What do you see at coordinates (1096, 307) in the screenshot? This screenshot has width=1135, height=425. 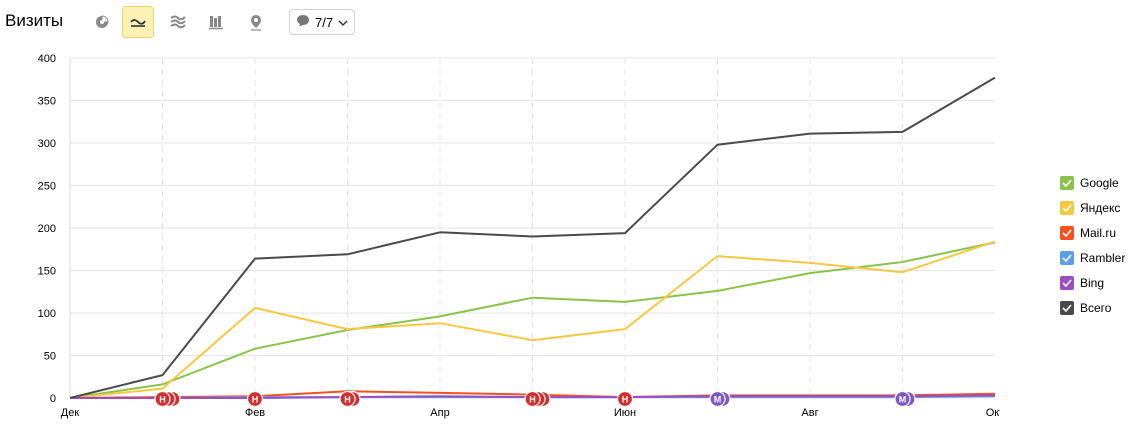 I see `legend-item-label: Всего` at bounding box center [1096, 307].